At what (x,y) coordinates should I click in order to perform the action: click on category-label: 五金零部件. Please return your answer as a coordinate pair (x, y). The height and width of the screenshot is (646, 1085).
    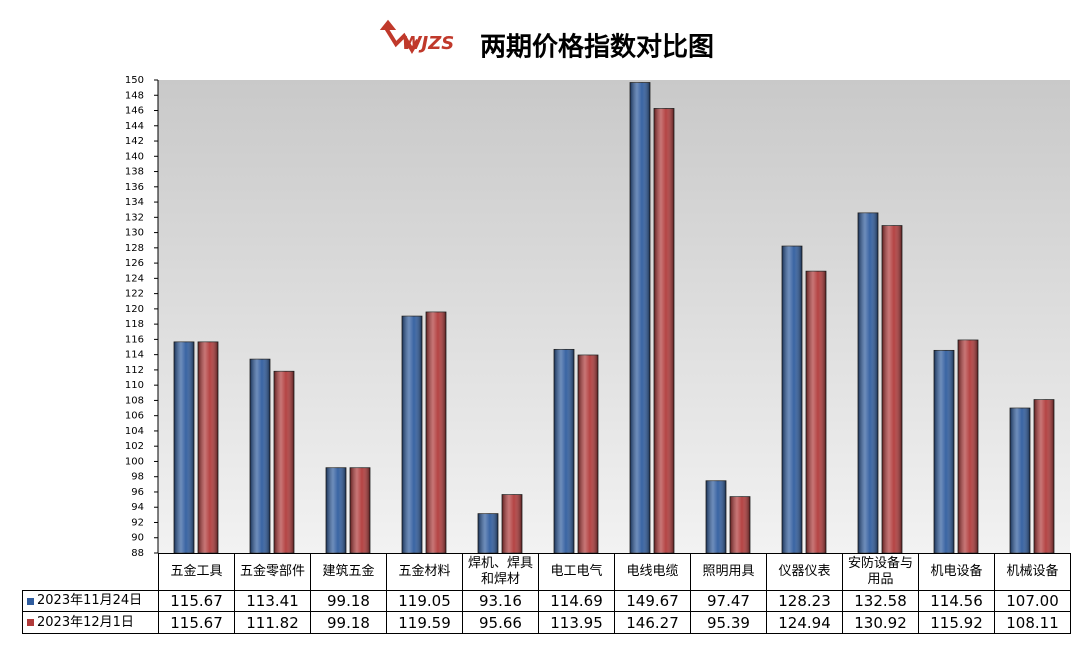
    Looking at the image, I should click on (272, 572).